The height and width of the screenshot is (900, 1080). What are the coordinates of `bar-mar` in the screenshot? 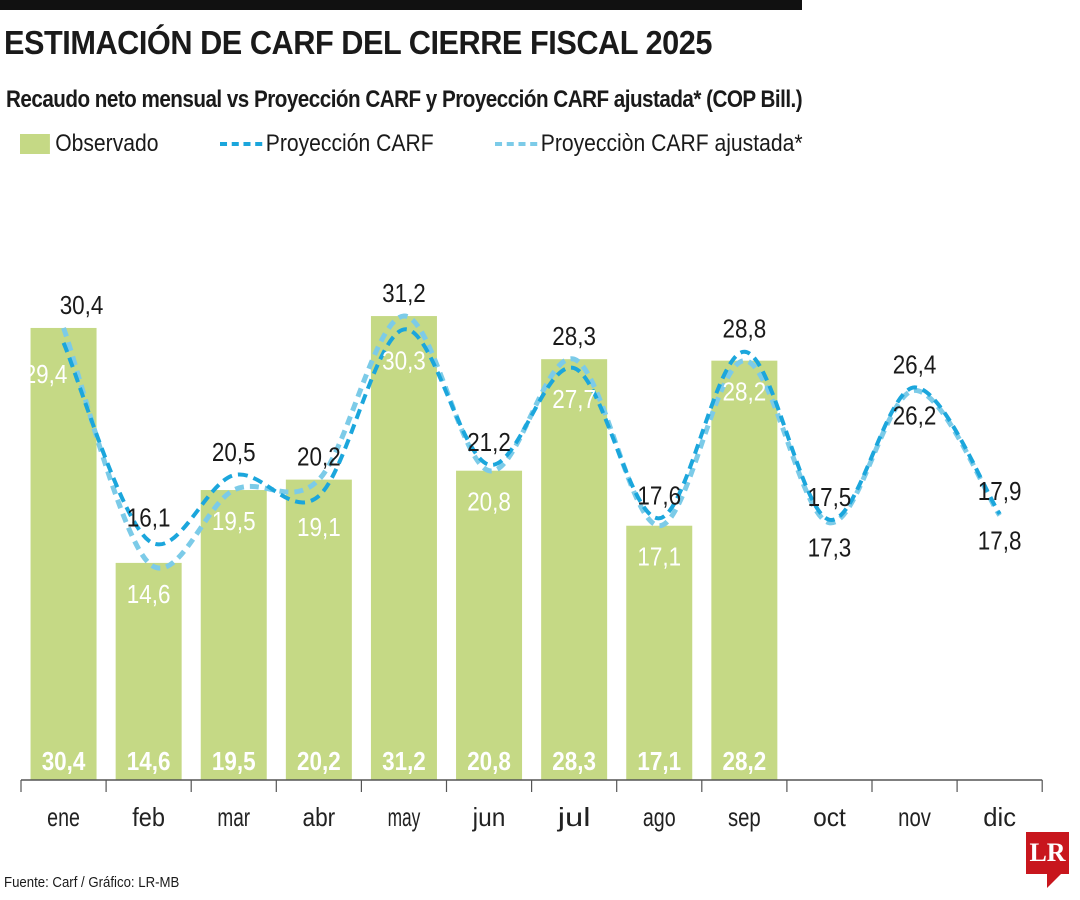 It's located at (233, 635).